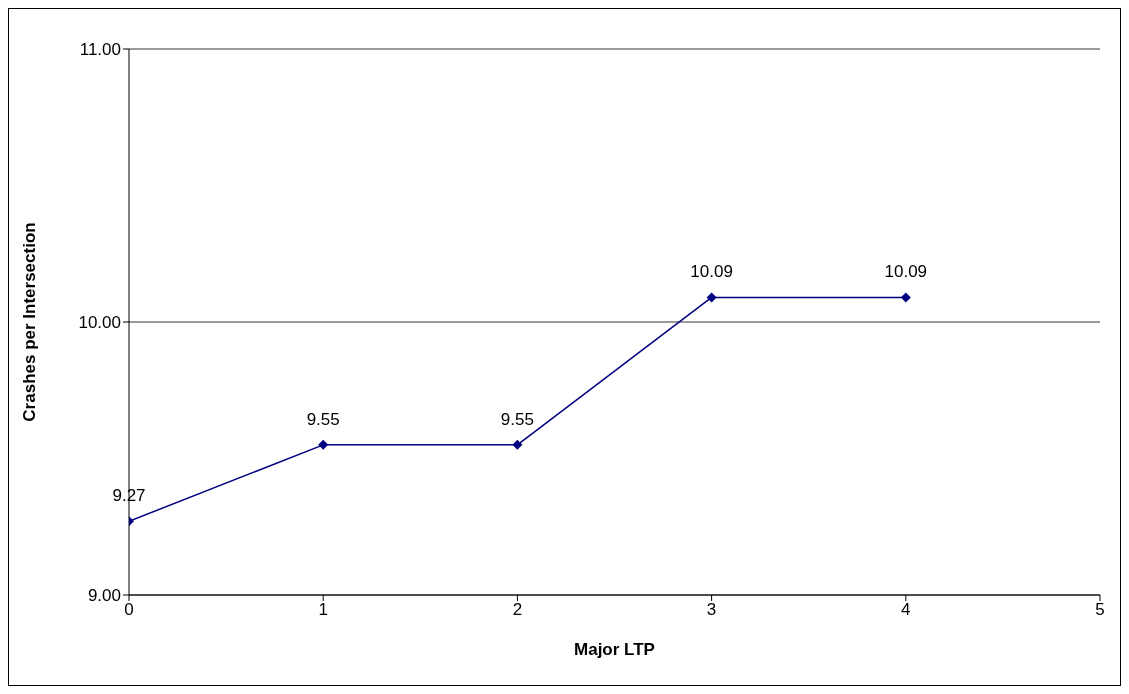  What do you see at coordinates (906, 610) in the screenshot?
I see `x-tick-label: 4` at bounding box center [906, 610].